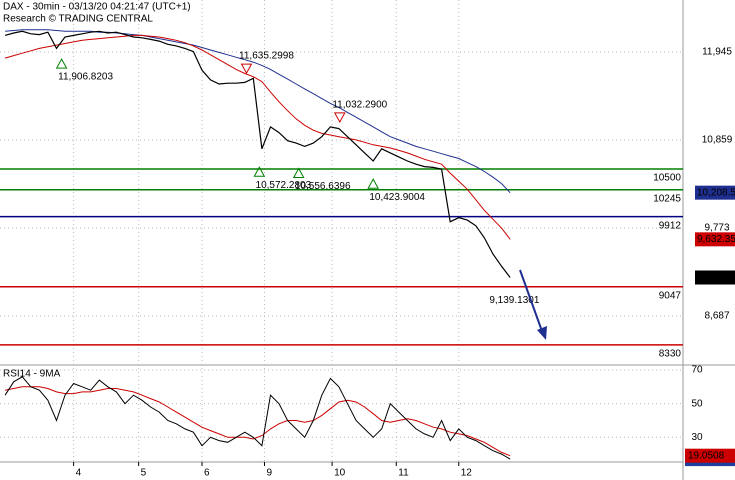 The width and height of the screenshot is (735, 480). I want to click on last-value-label: 9,632.35, so click(716, 239).